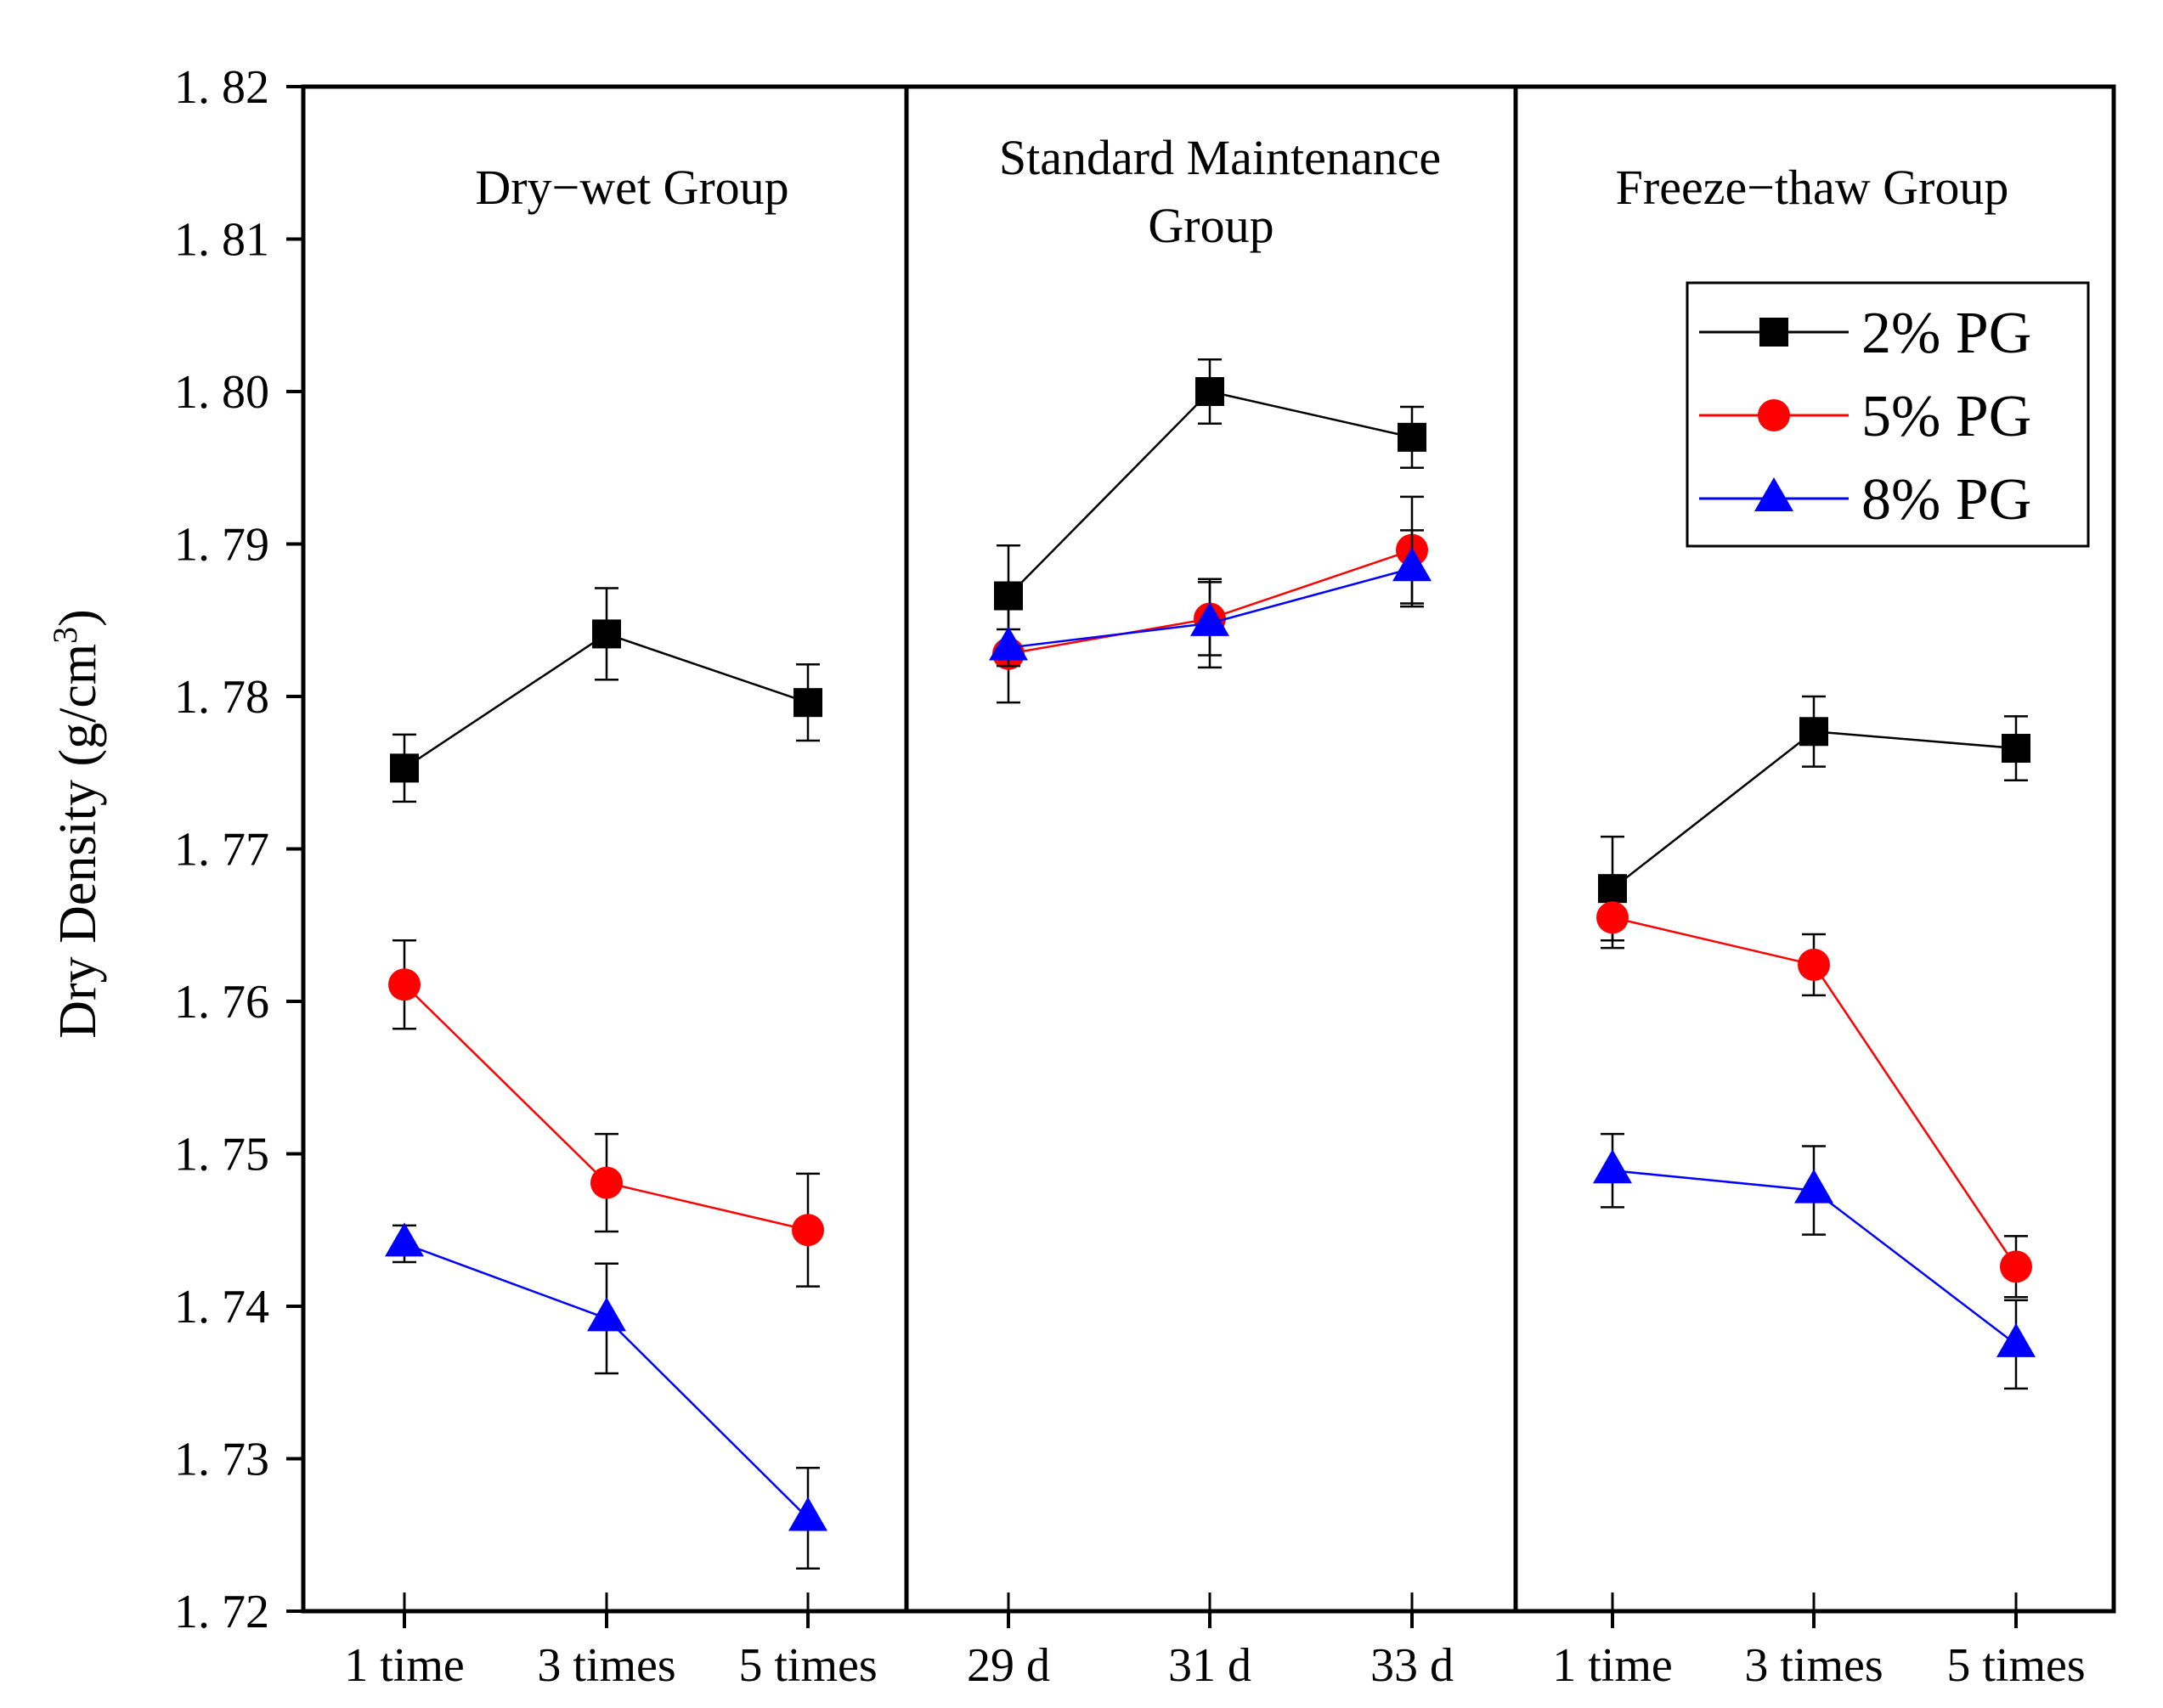 Image resolution: width=2163 pixels, height=1708 pixels. Describe the element at coordinates (77, 824) in the screenshot. I see `y-axis-label: Dry Density (g/cm3)` at that location.